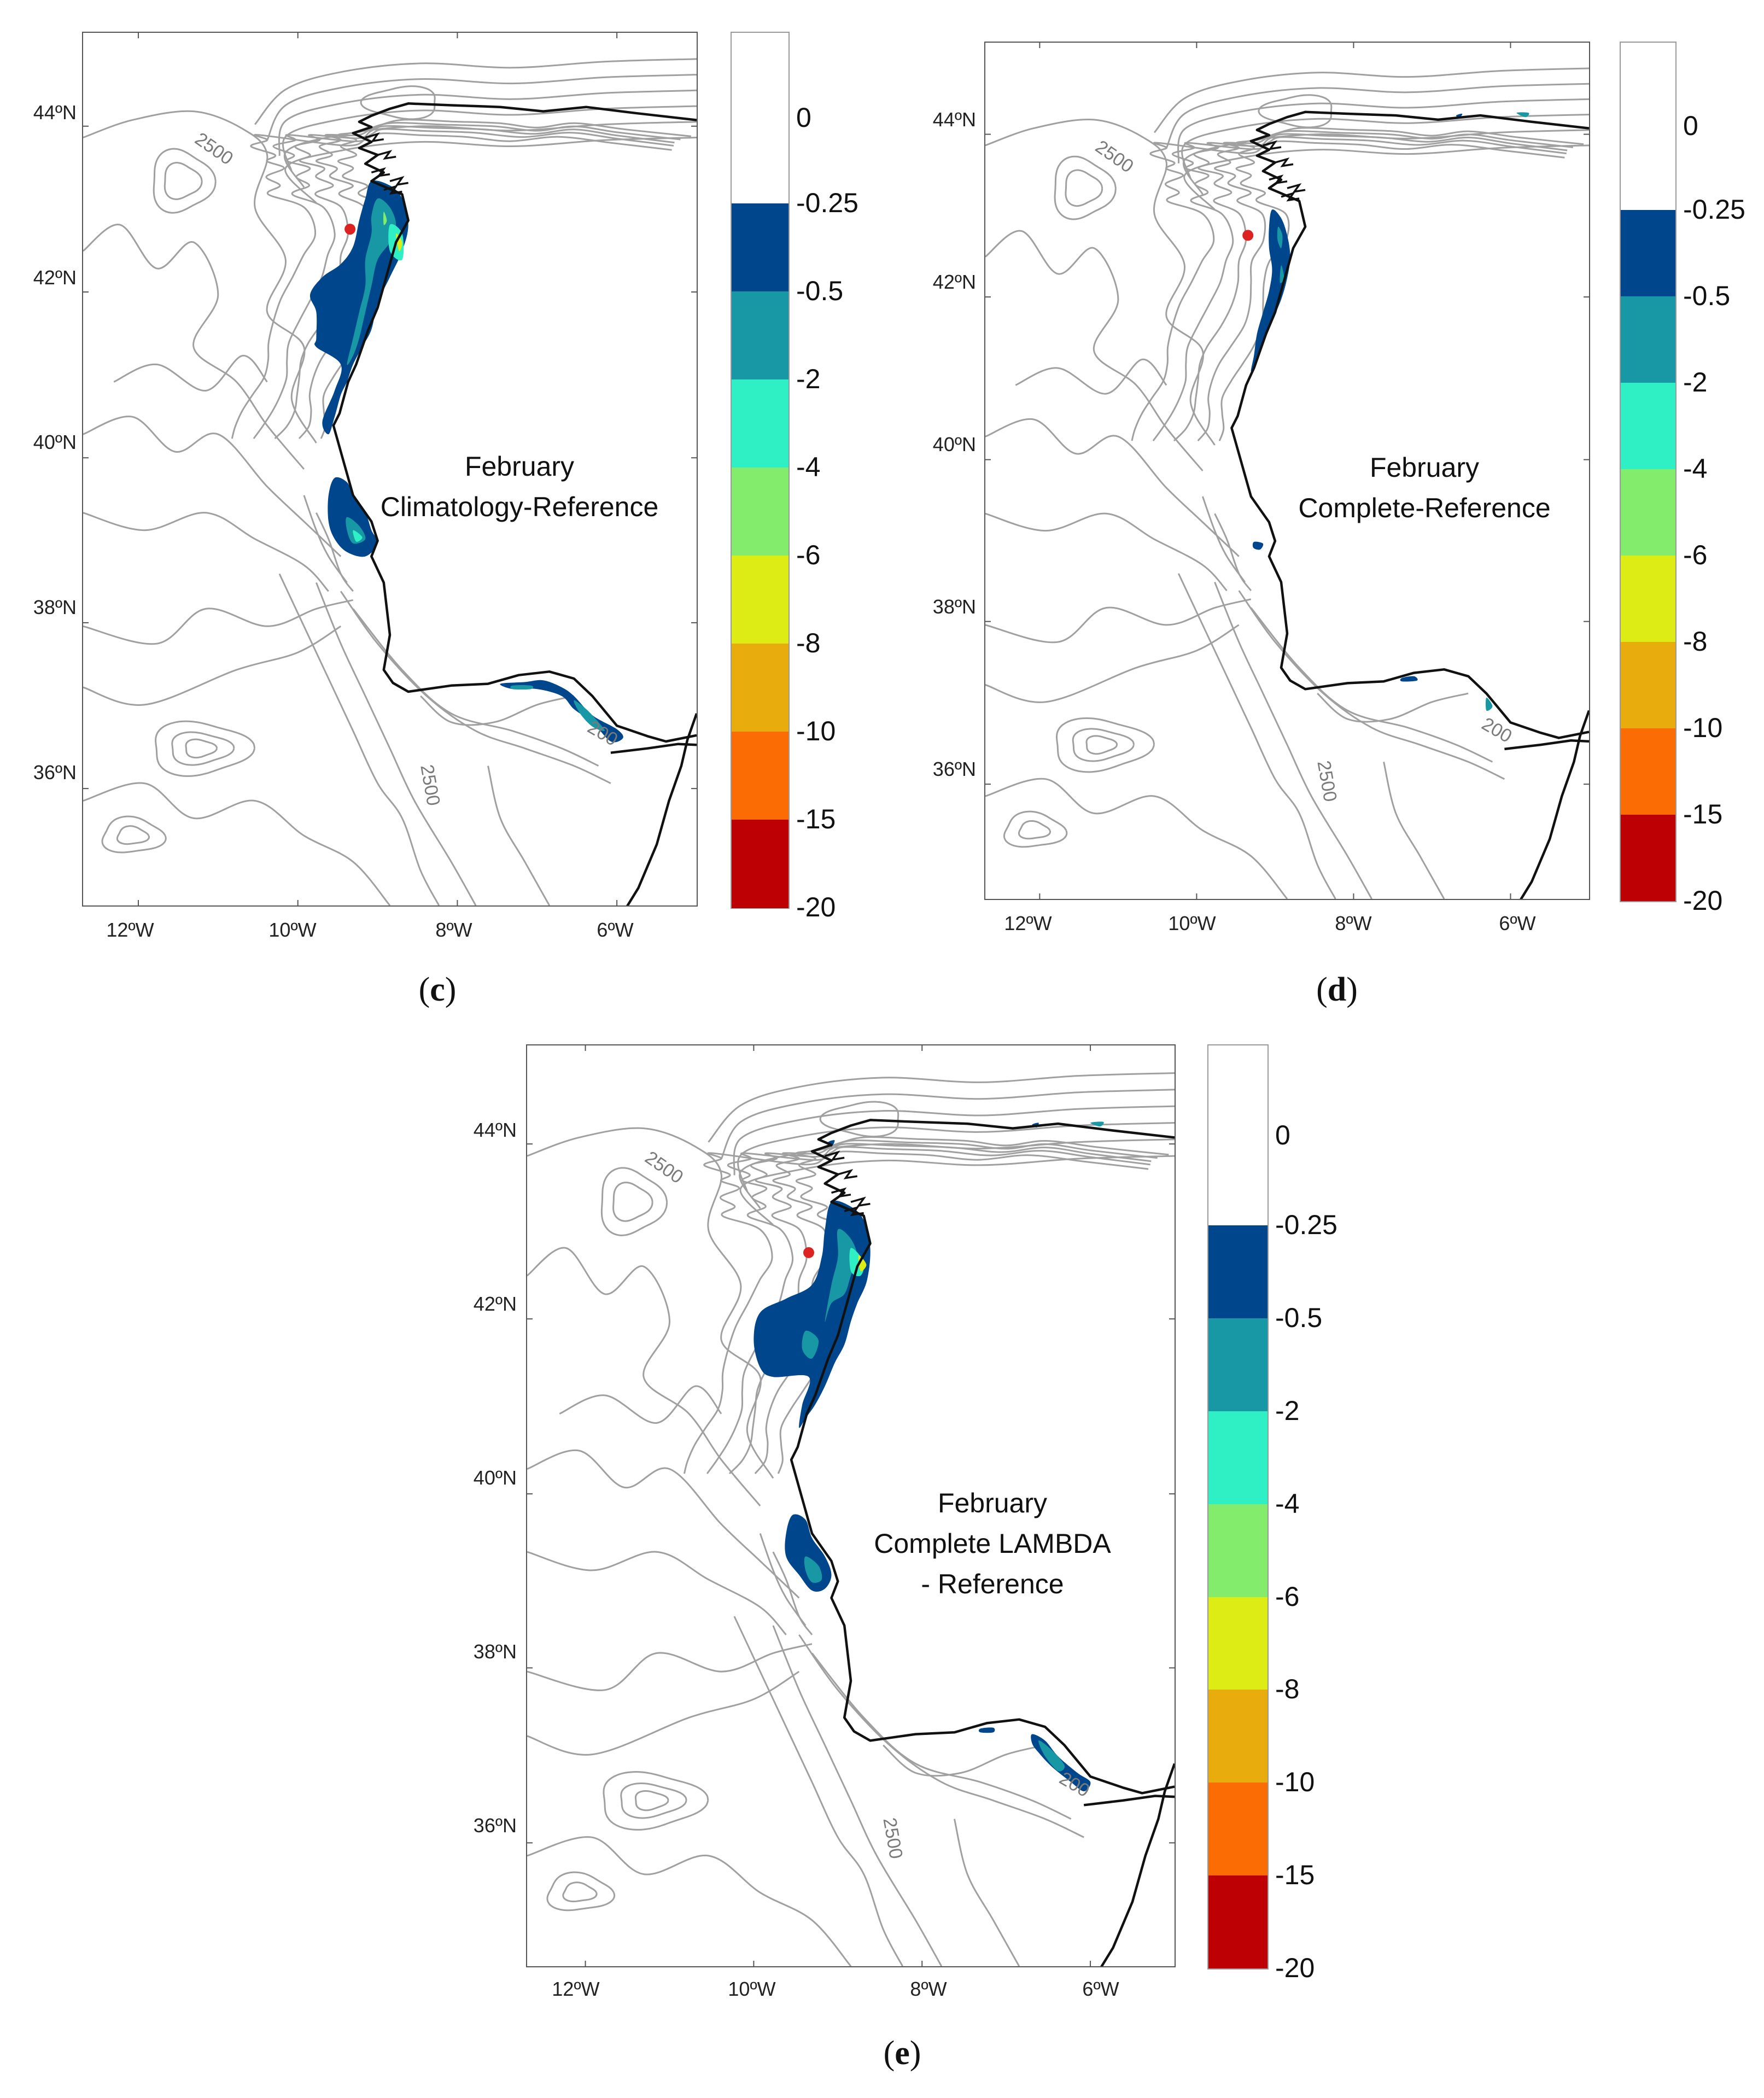  I want to click on map-title-c: February Climatology-Reference, so click(519, 486).